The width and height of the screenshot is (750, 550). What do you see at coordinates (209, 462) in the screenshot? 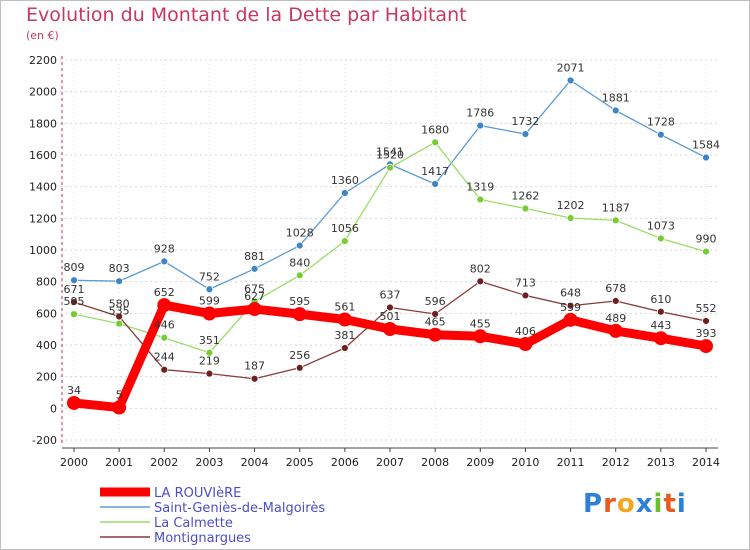
I see `x-tick-label: 2003` at bounding box center [209, 462].